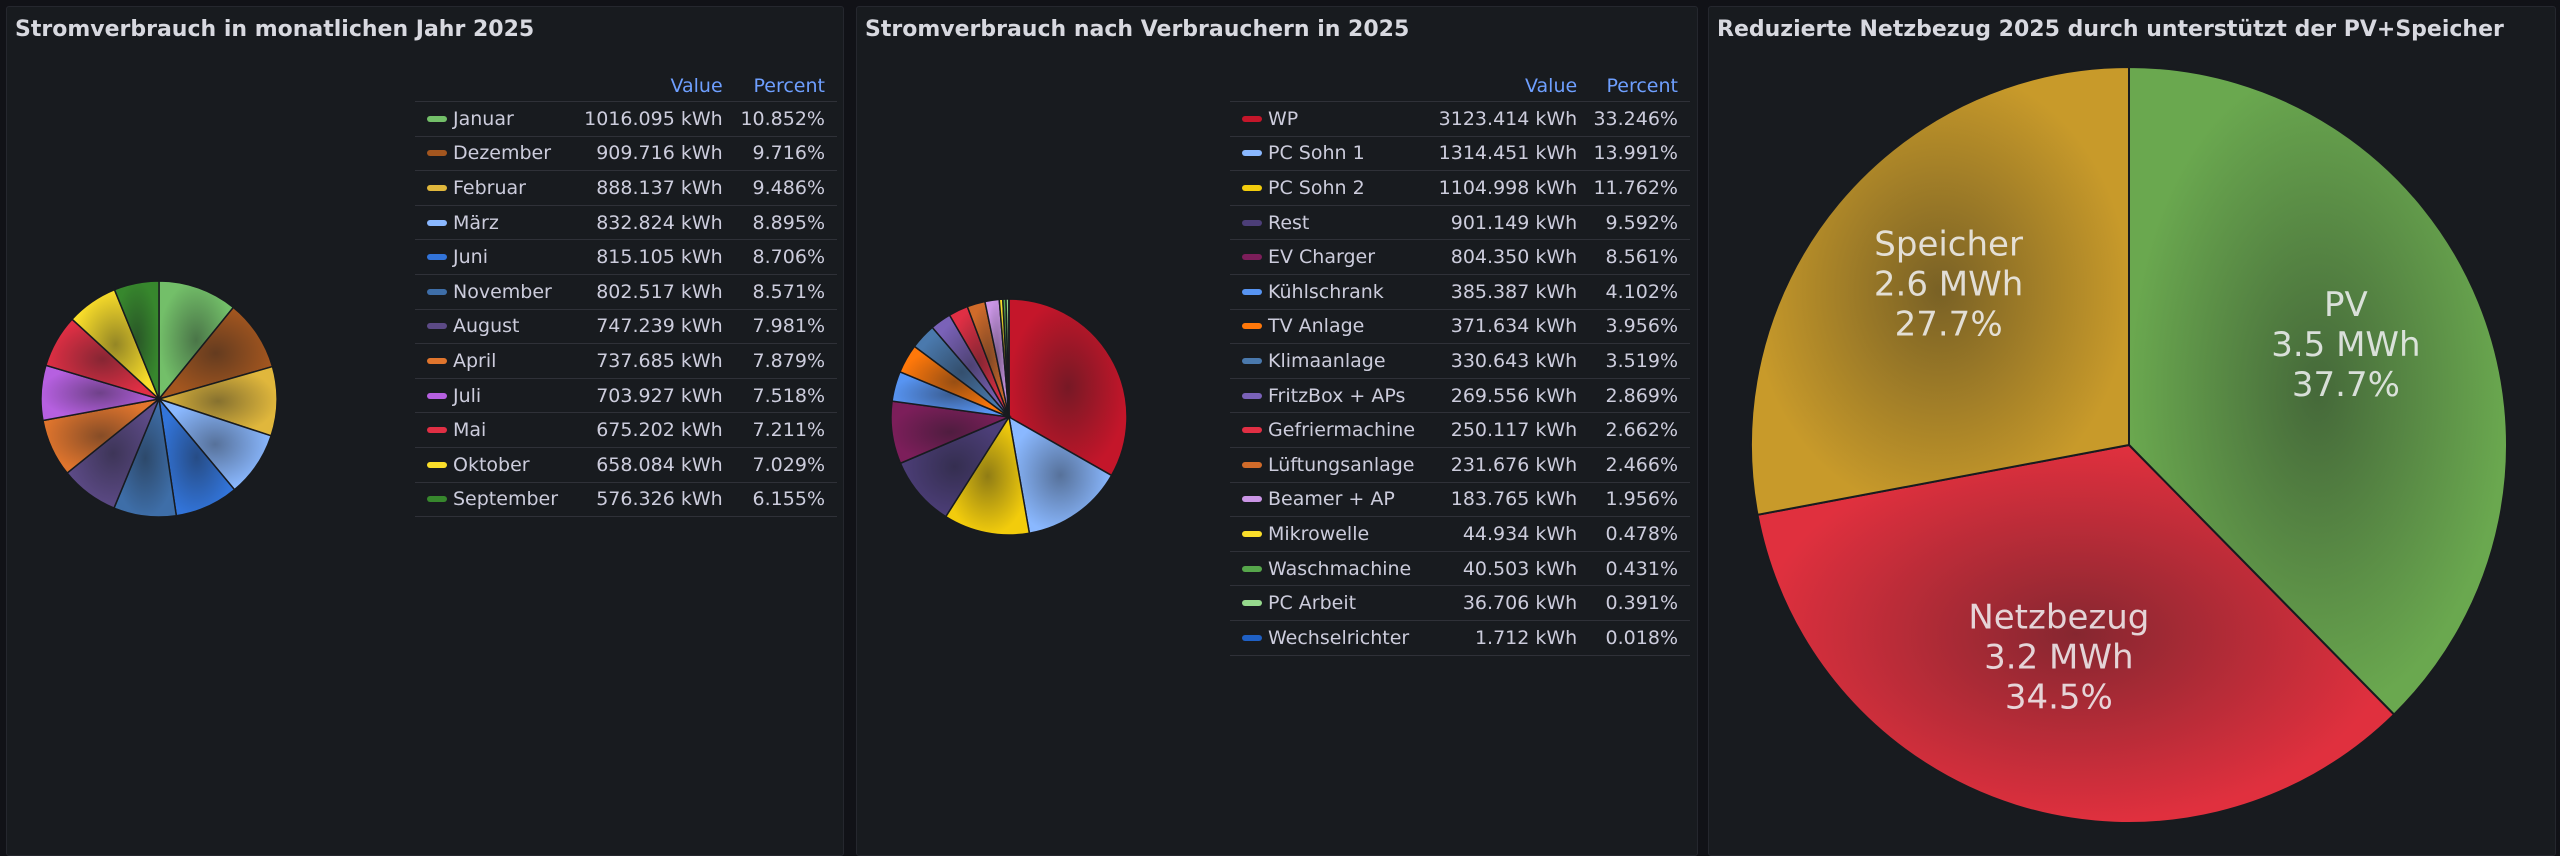 The height and width of the screenshot is (856, 2560). Describe the element at coordinates (1348, 568) in the screenshot. I see `legend-series-name: Waschmachine` at that location.